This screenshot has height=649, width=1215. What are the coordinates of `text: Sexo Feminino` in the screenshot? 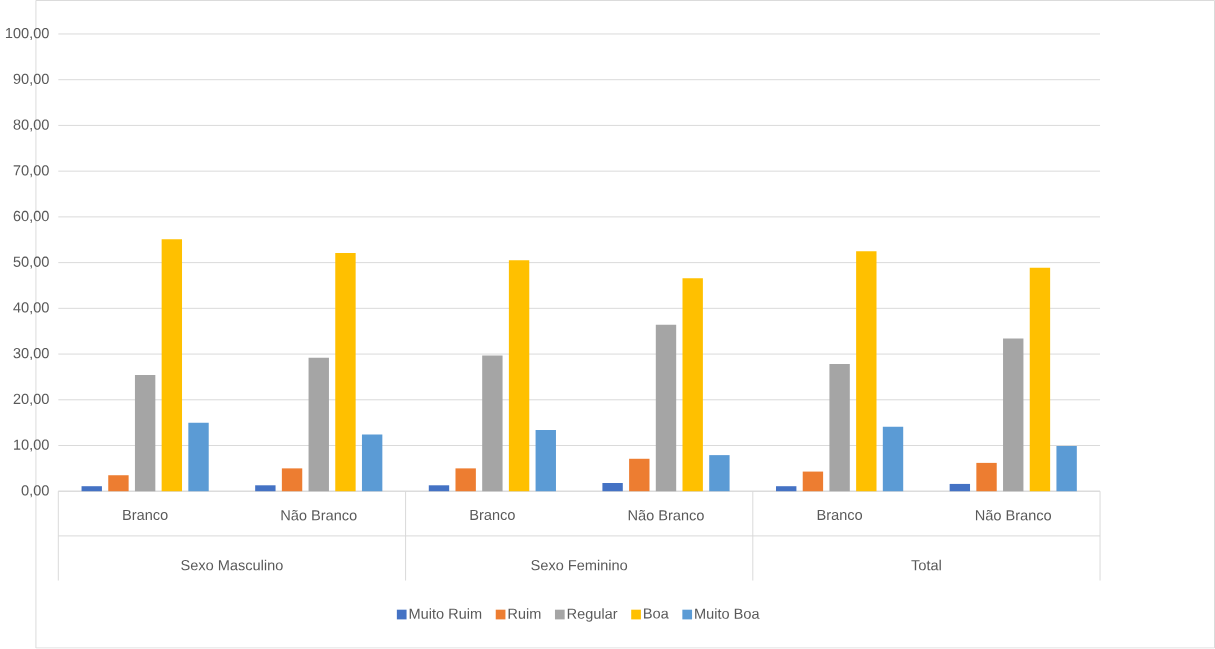 It's located at (579, 565).